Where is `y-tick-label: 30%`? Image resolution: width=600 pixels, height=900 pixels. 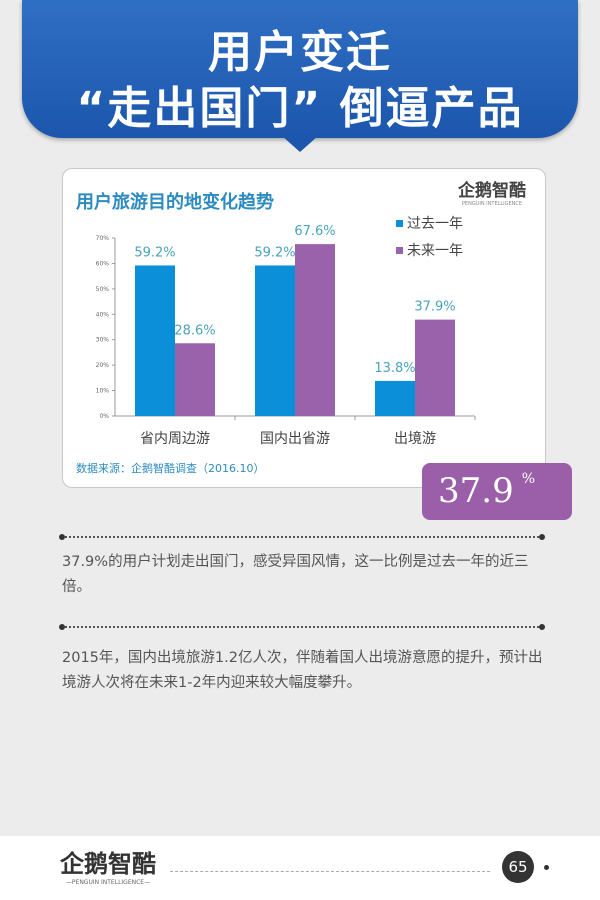 y-tick-label: 30% is located at coordinates (103, 340).